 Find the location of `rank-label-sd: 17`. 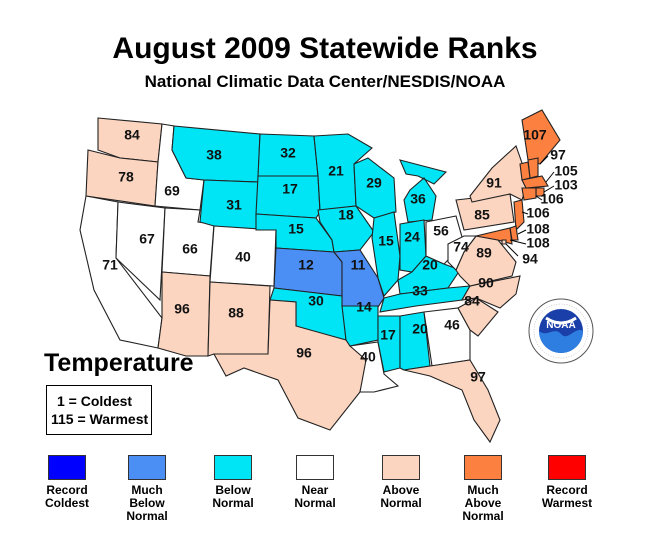

rank-label-sd: 17 is located at coordinates (290, 189).